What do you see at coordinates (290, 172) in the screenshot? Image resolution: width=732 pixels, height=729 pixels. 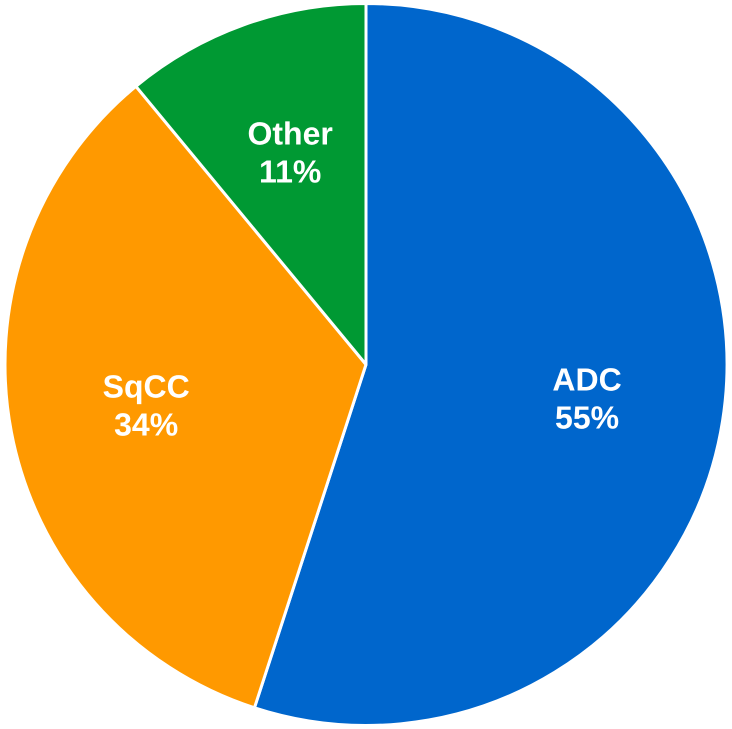 I see `data-label: 11%` at bounding box center [290, 172].